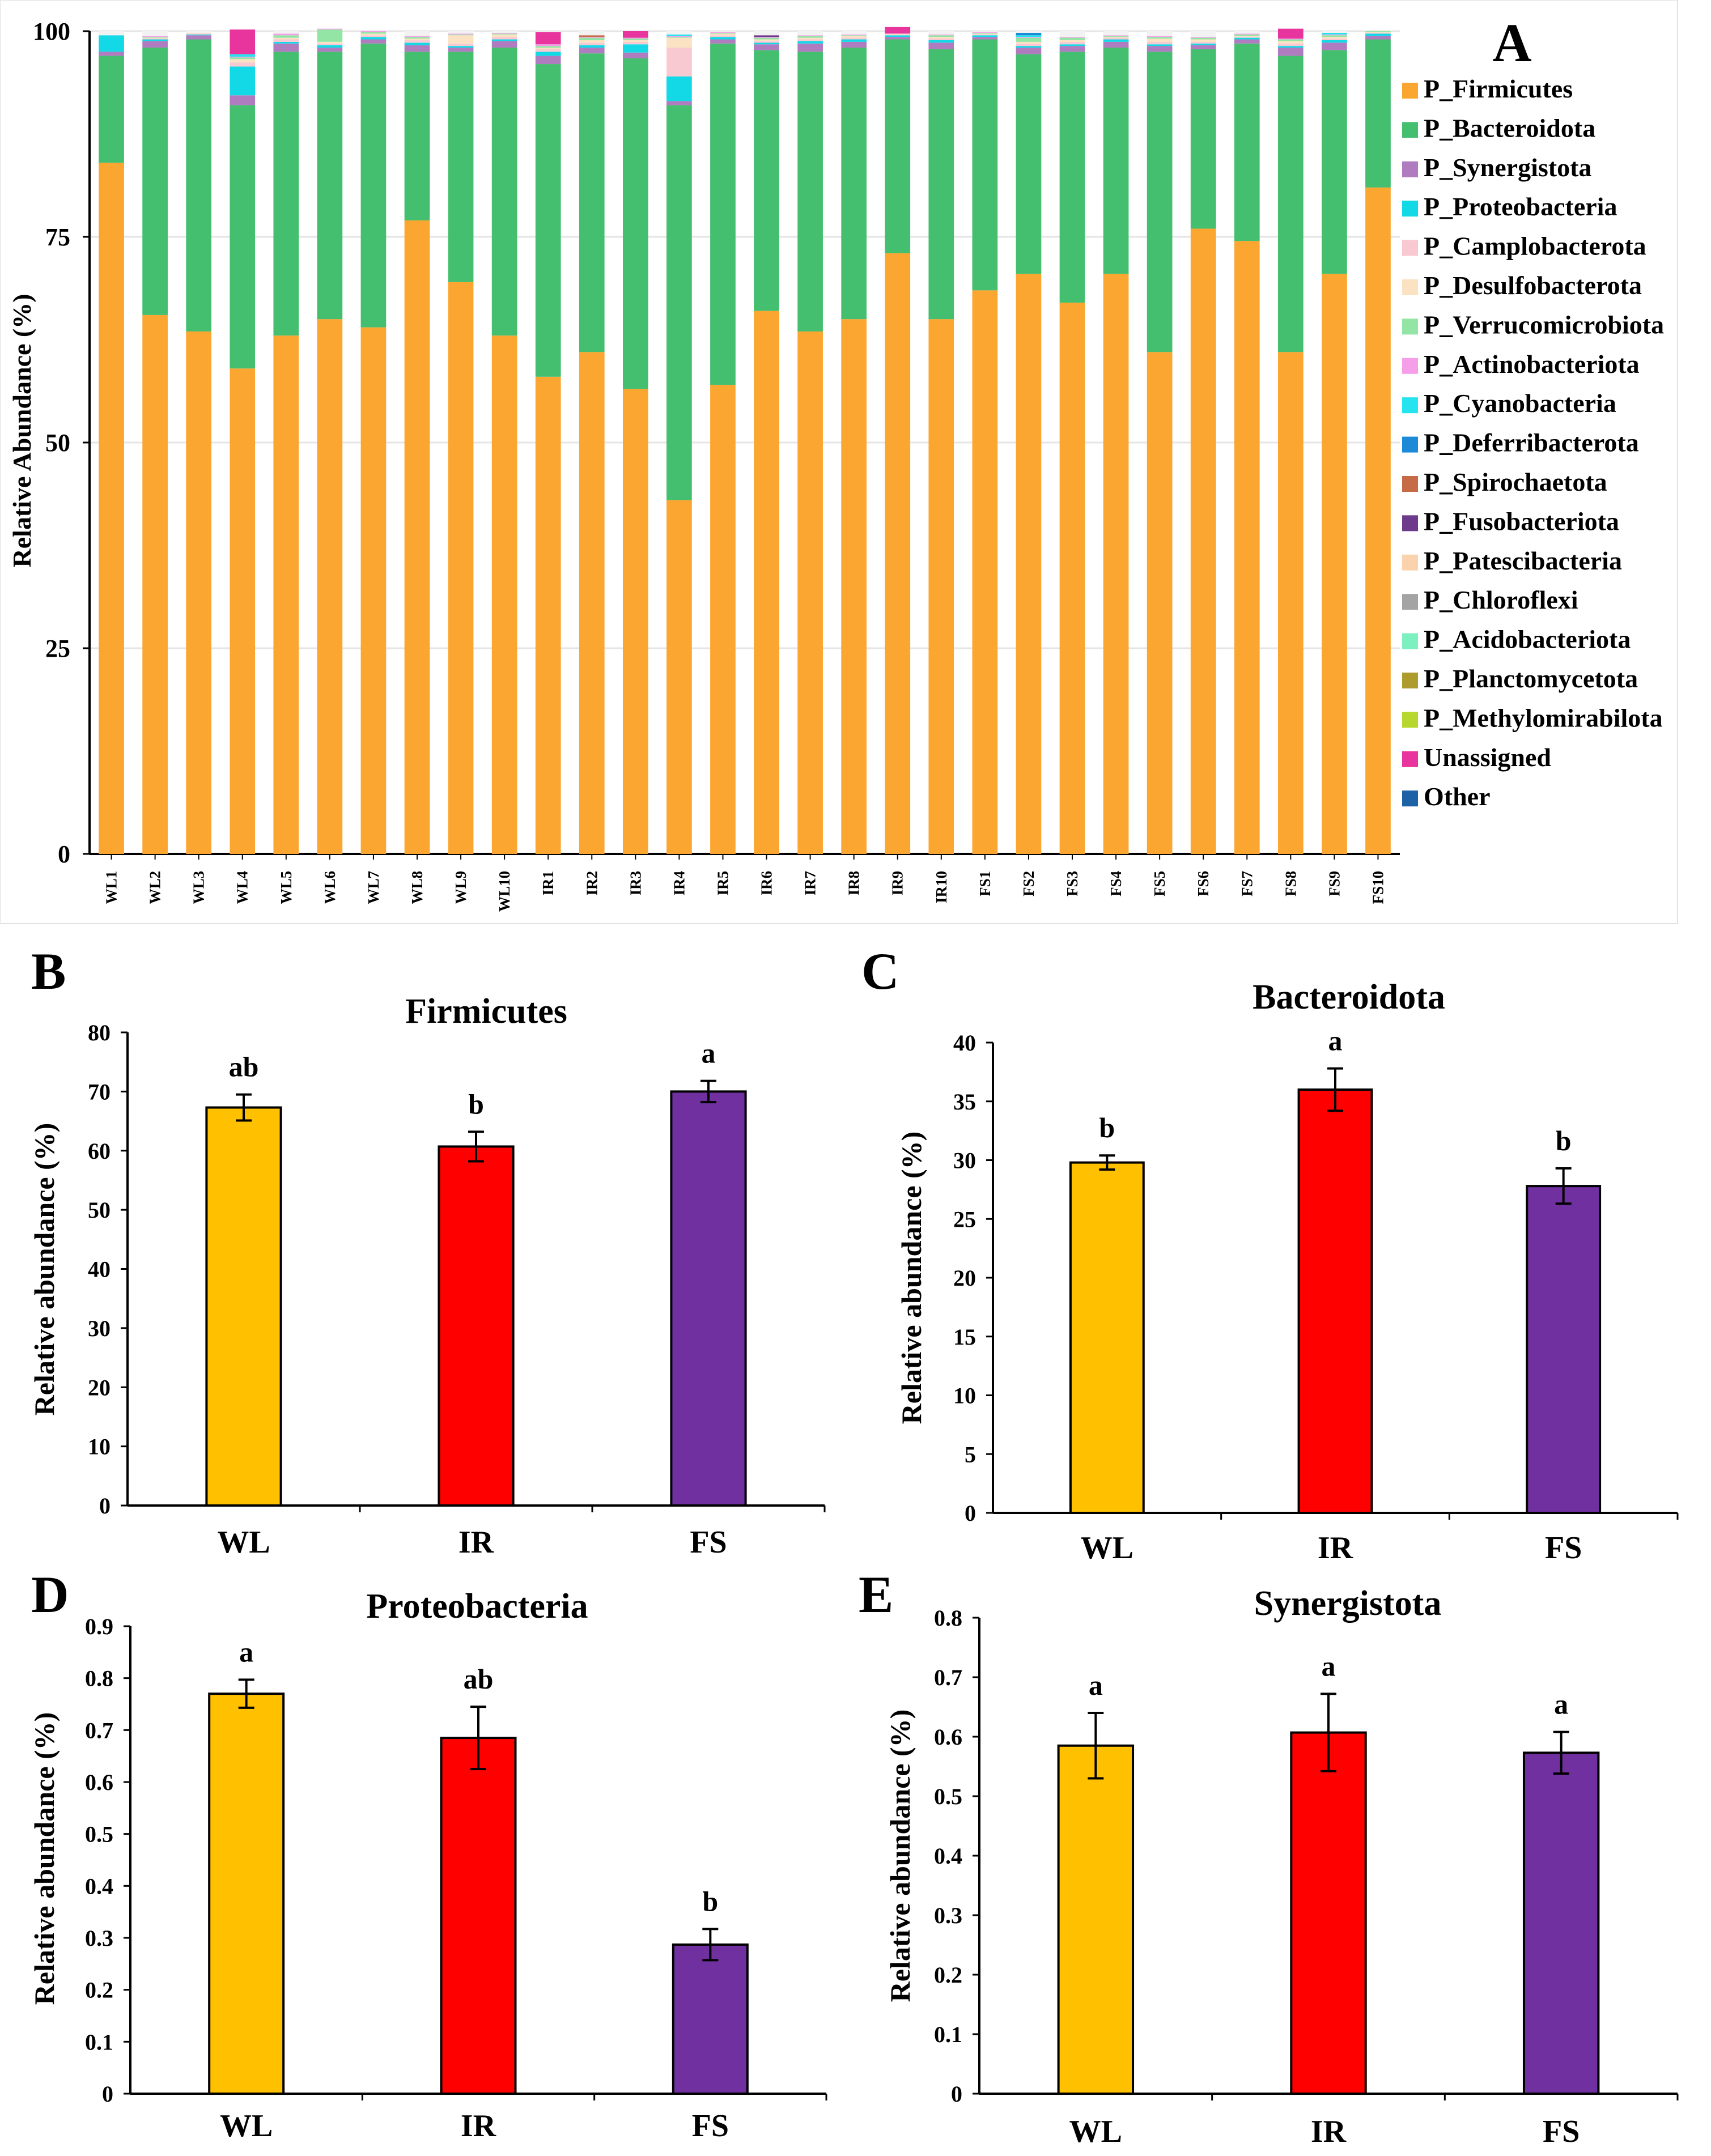  What do you see at coordinates (948, 1916) in the screenshot?
I see `panel-e-y-tick-label: 0.3` at bounding box center [948, 1916].